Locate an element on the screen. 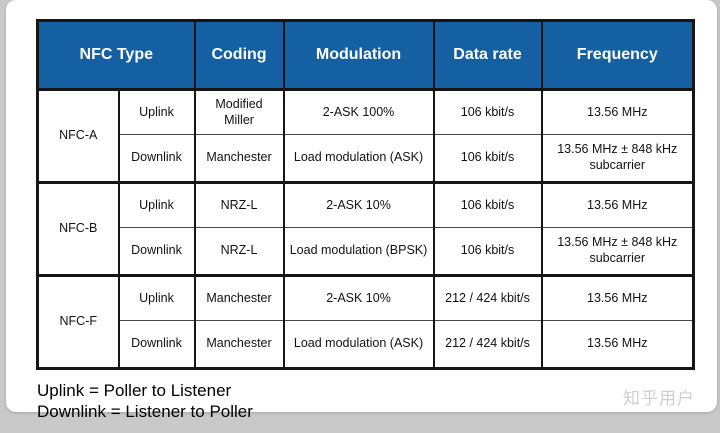 The image size is (720, 433). column-header-data-rate: Data rate is located at coordinates (487, 55).